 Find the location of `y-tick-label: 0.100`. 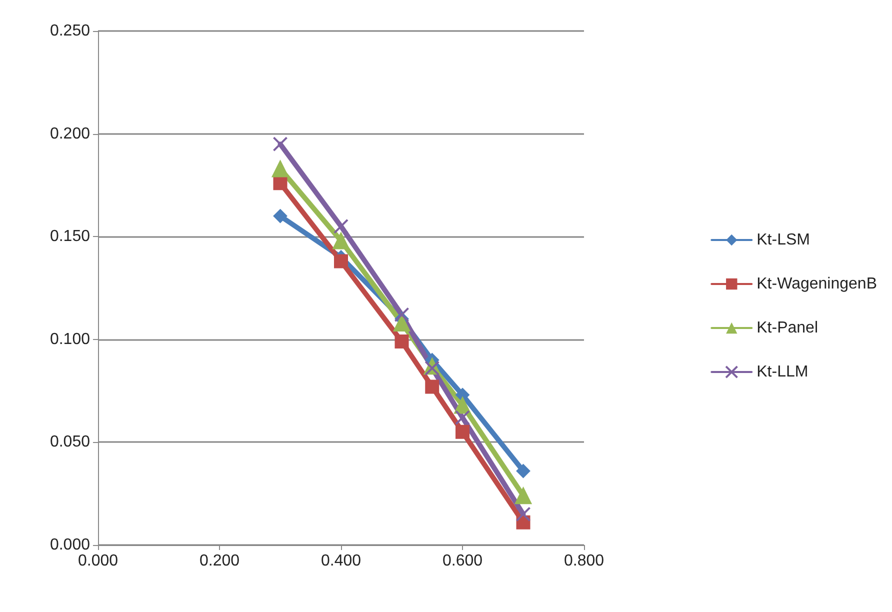

y-tick-label: 0.100 is located at coordinates (70, 339).